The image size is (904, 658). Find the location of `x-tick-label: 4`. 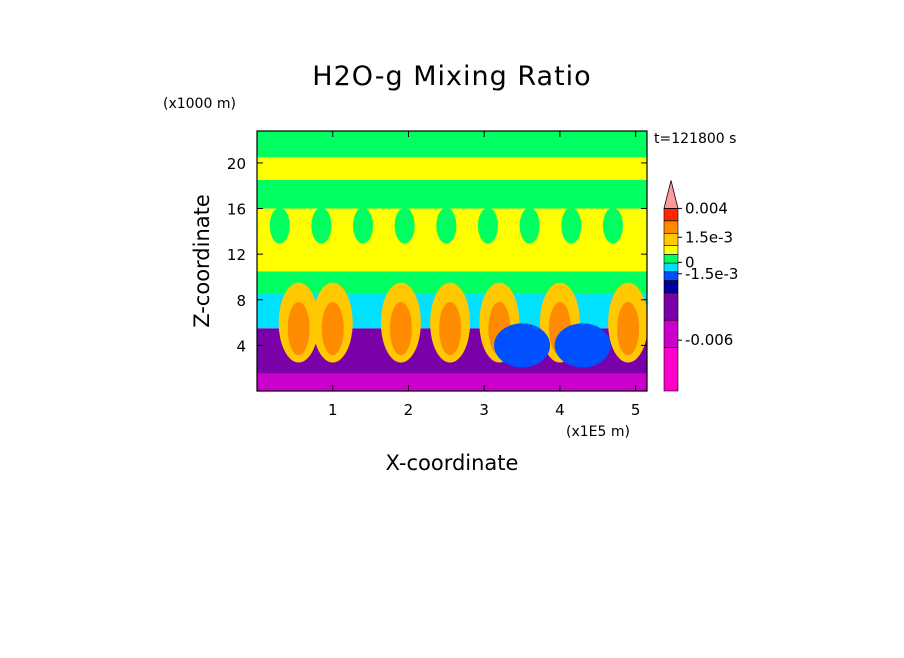

x-tick-label: 4 is located at coordinates (560, 410).